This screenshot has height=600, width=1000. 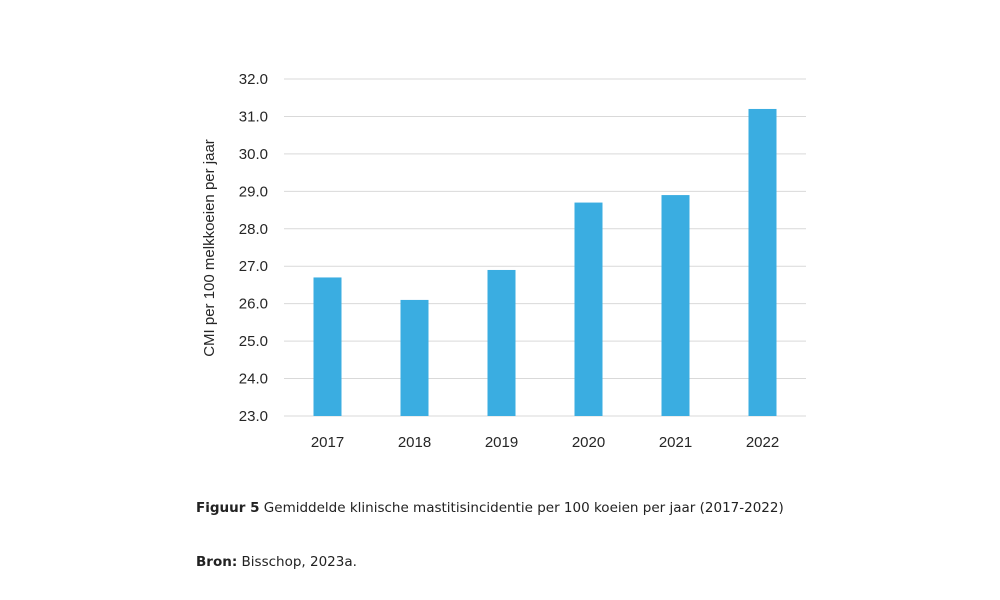 I want to click on source-label: Bron:, so click(x=217, y=562).